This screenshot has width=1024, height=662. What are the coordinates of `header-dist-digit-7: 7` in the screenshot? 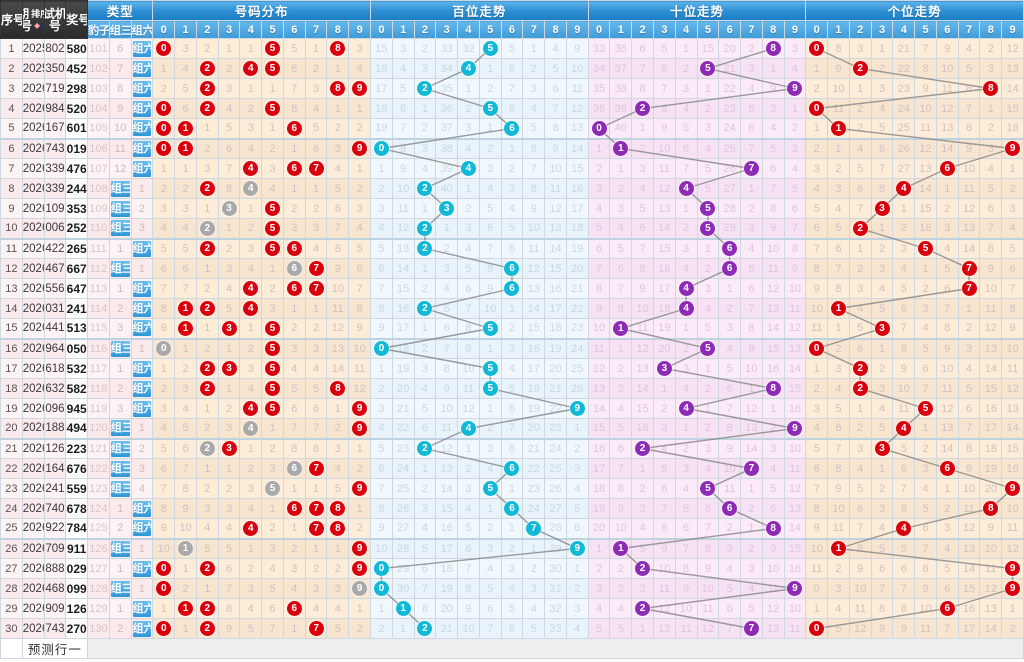 It's located at (316, 29).